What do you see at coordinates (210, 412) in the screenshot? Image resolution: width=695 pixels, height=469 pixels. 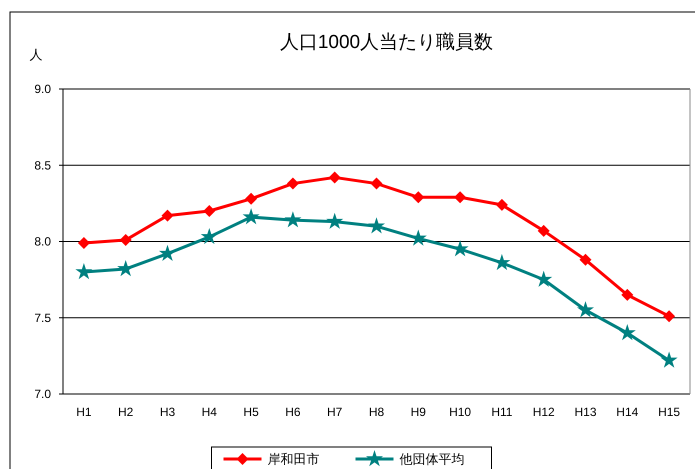 I see `x-tick-label: H4` at bounding box center [210, 412].